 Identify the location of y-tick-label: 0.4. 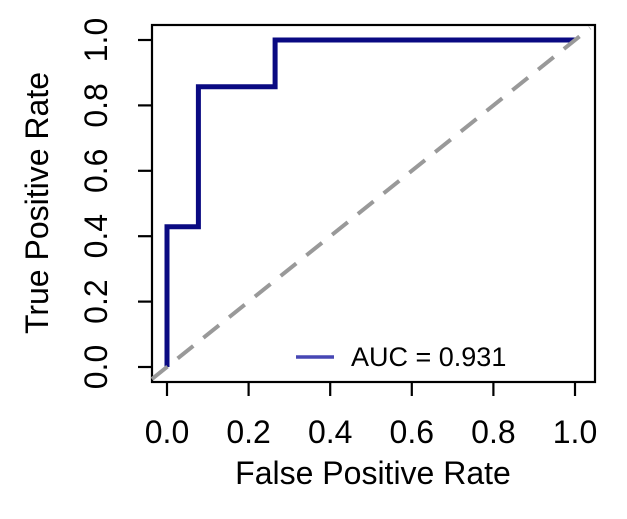
(96, 236).